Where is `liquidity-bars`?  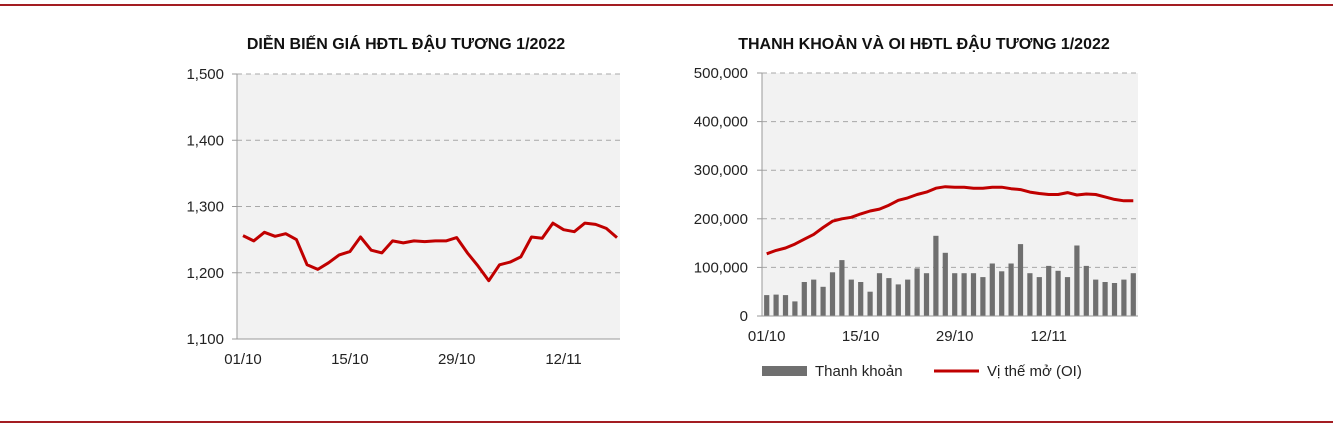
liquidity-bars is located at coordinates (950, 275).